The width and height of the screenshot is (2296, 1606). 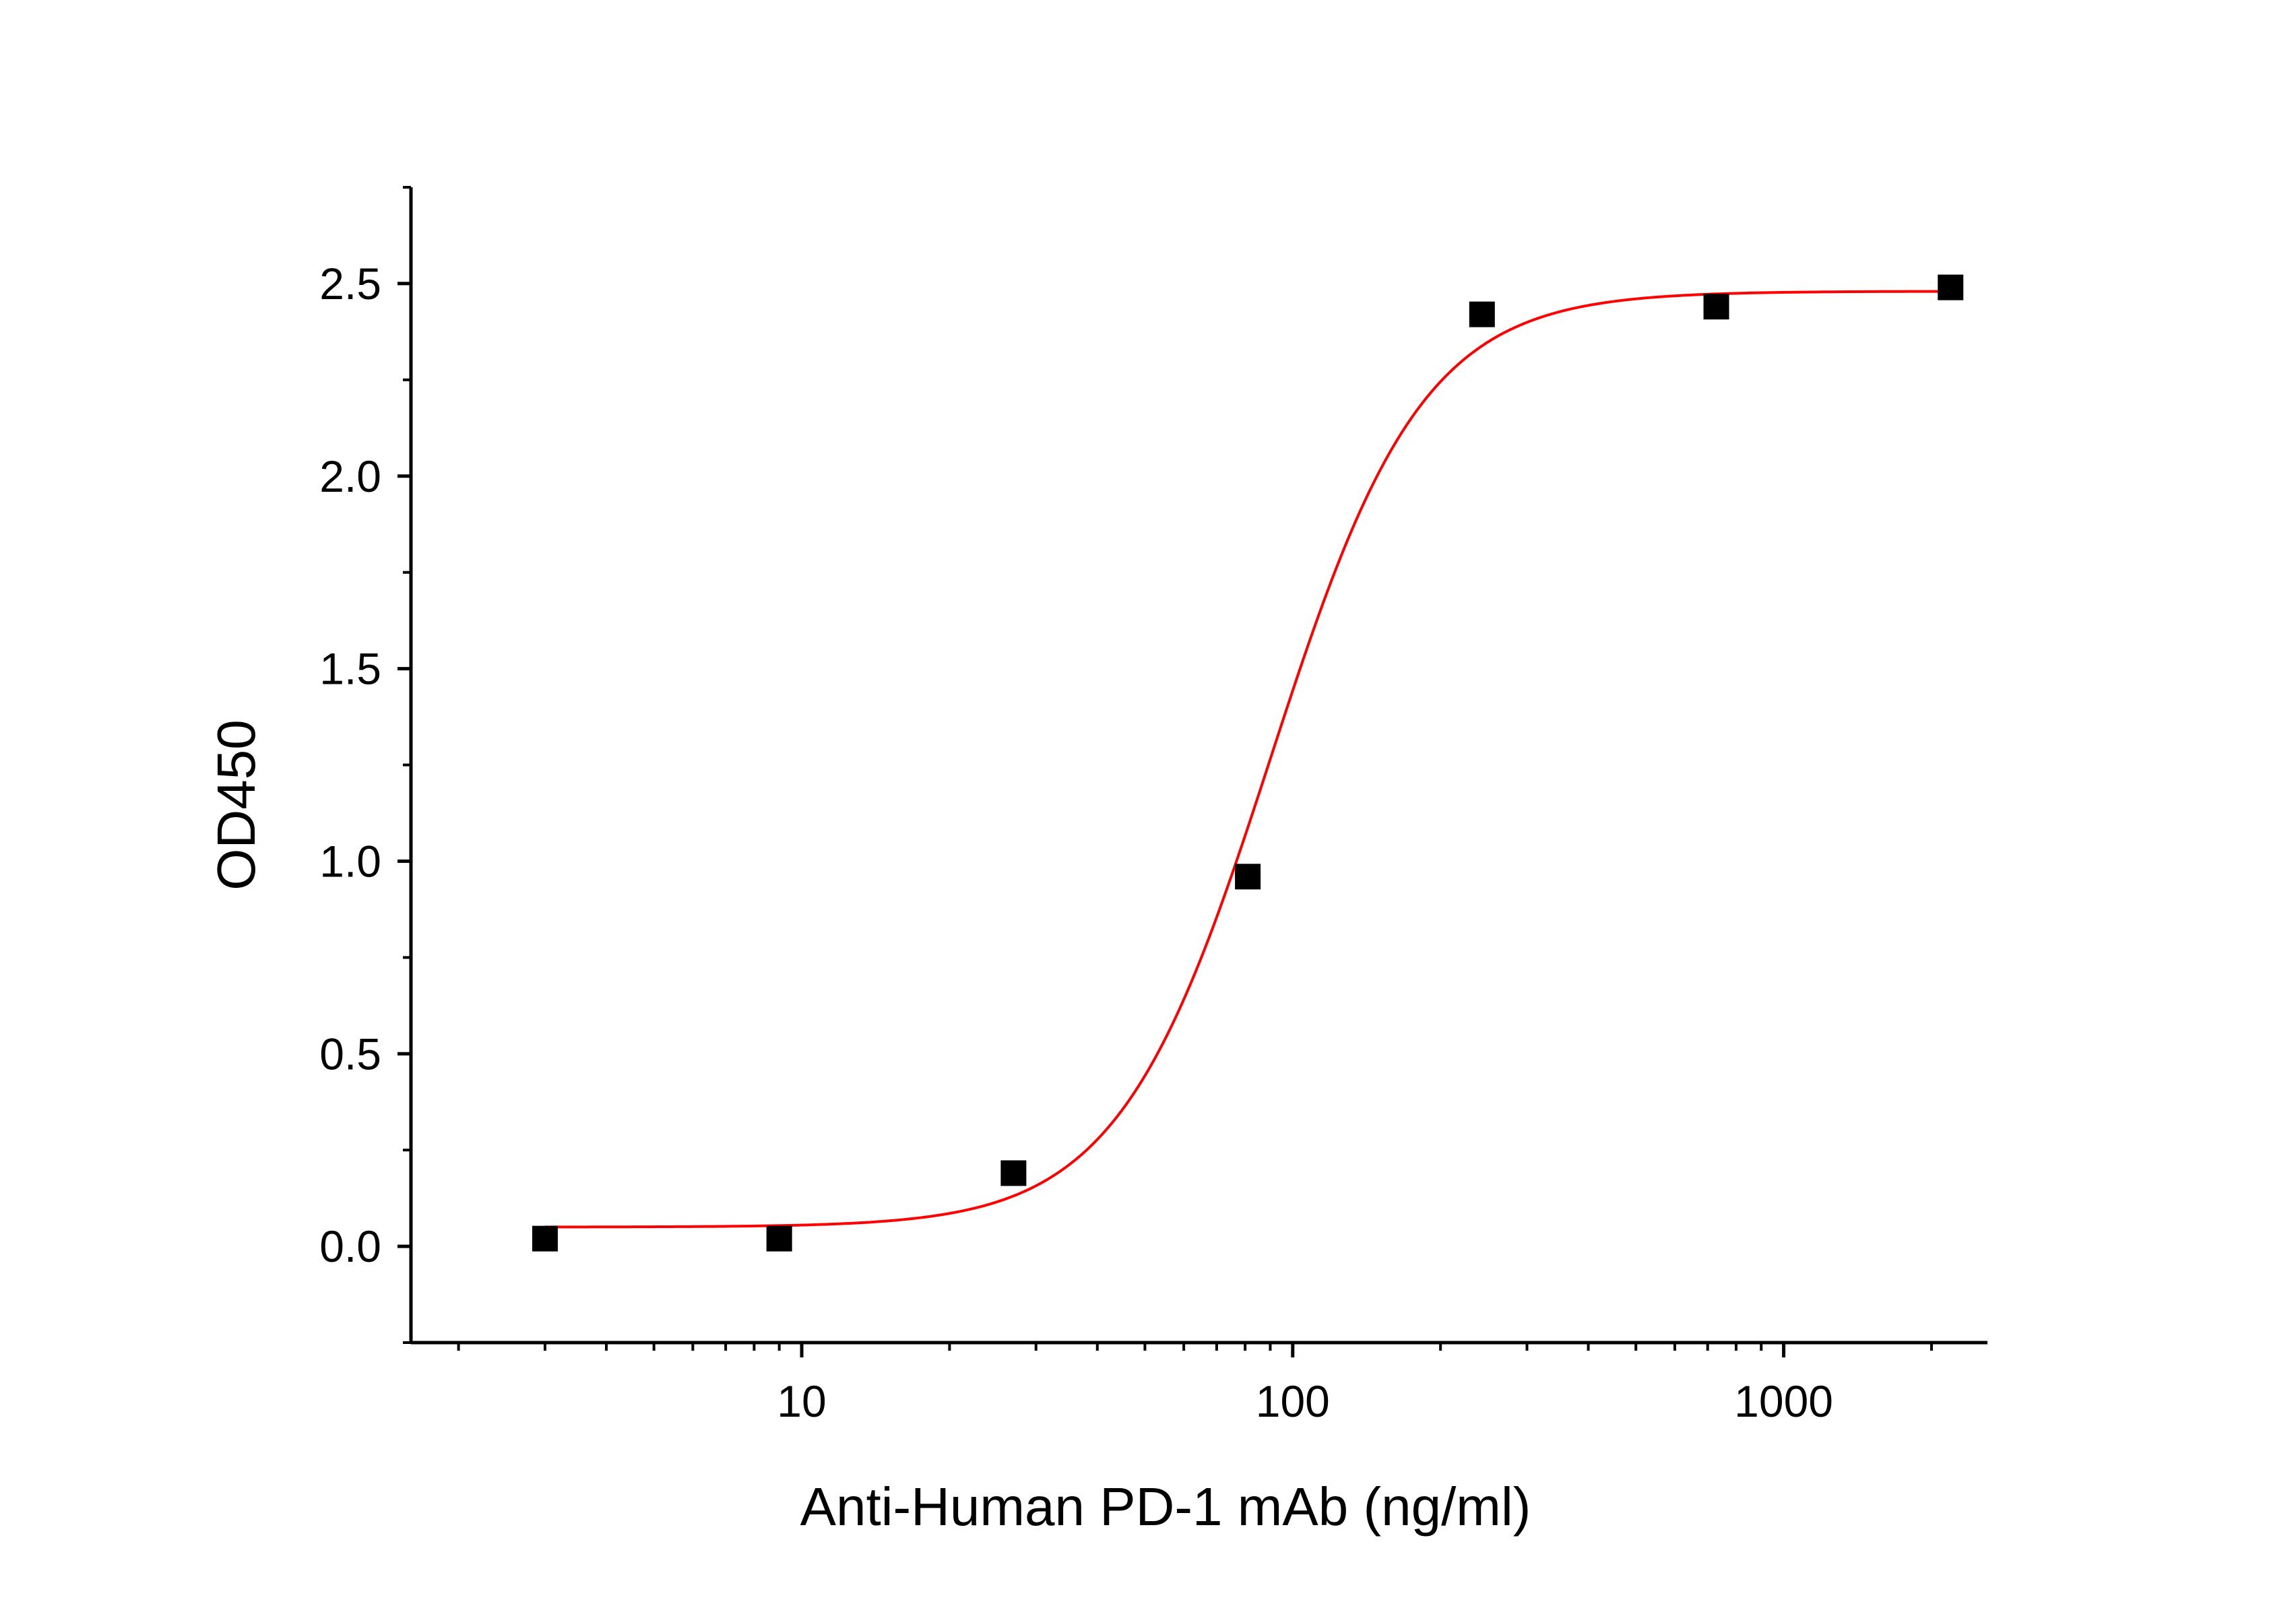 I want to click on x-tick-label: 1000, so click(x=1783, y=1401).